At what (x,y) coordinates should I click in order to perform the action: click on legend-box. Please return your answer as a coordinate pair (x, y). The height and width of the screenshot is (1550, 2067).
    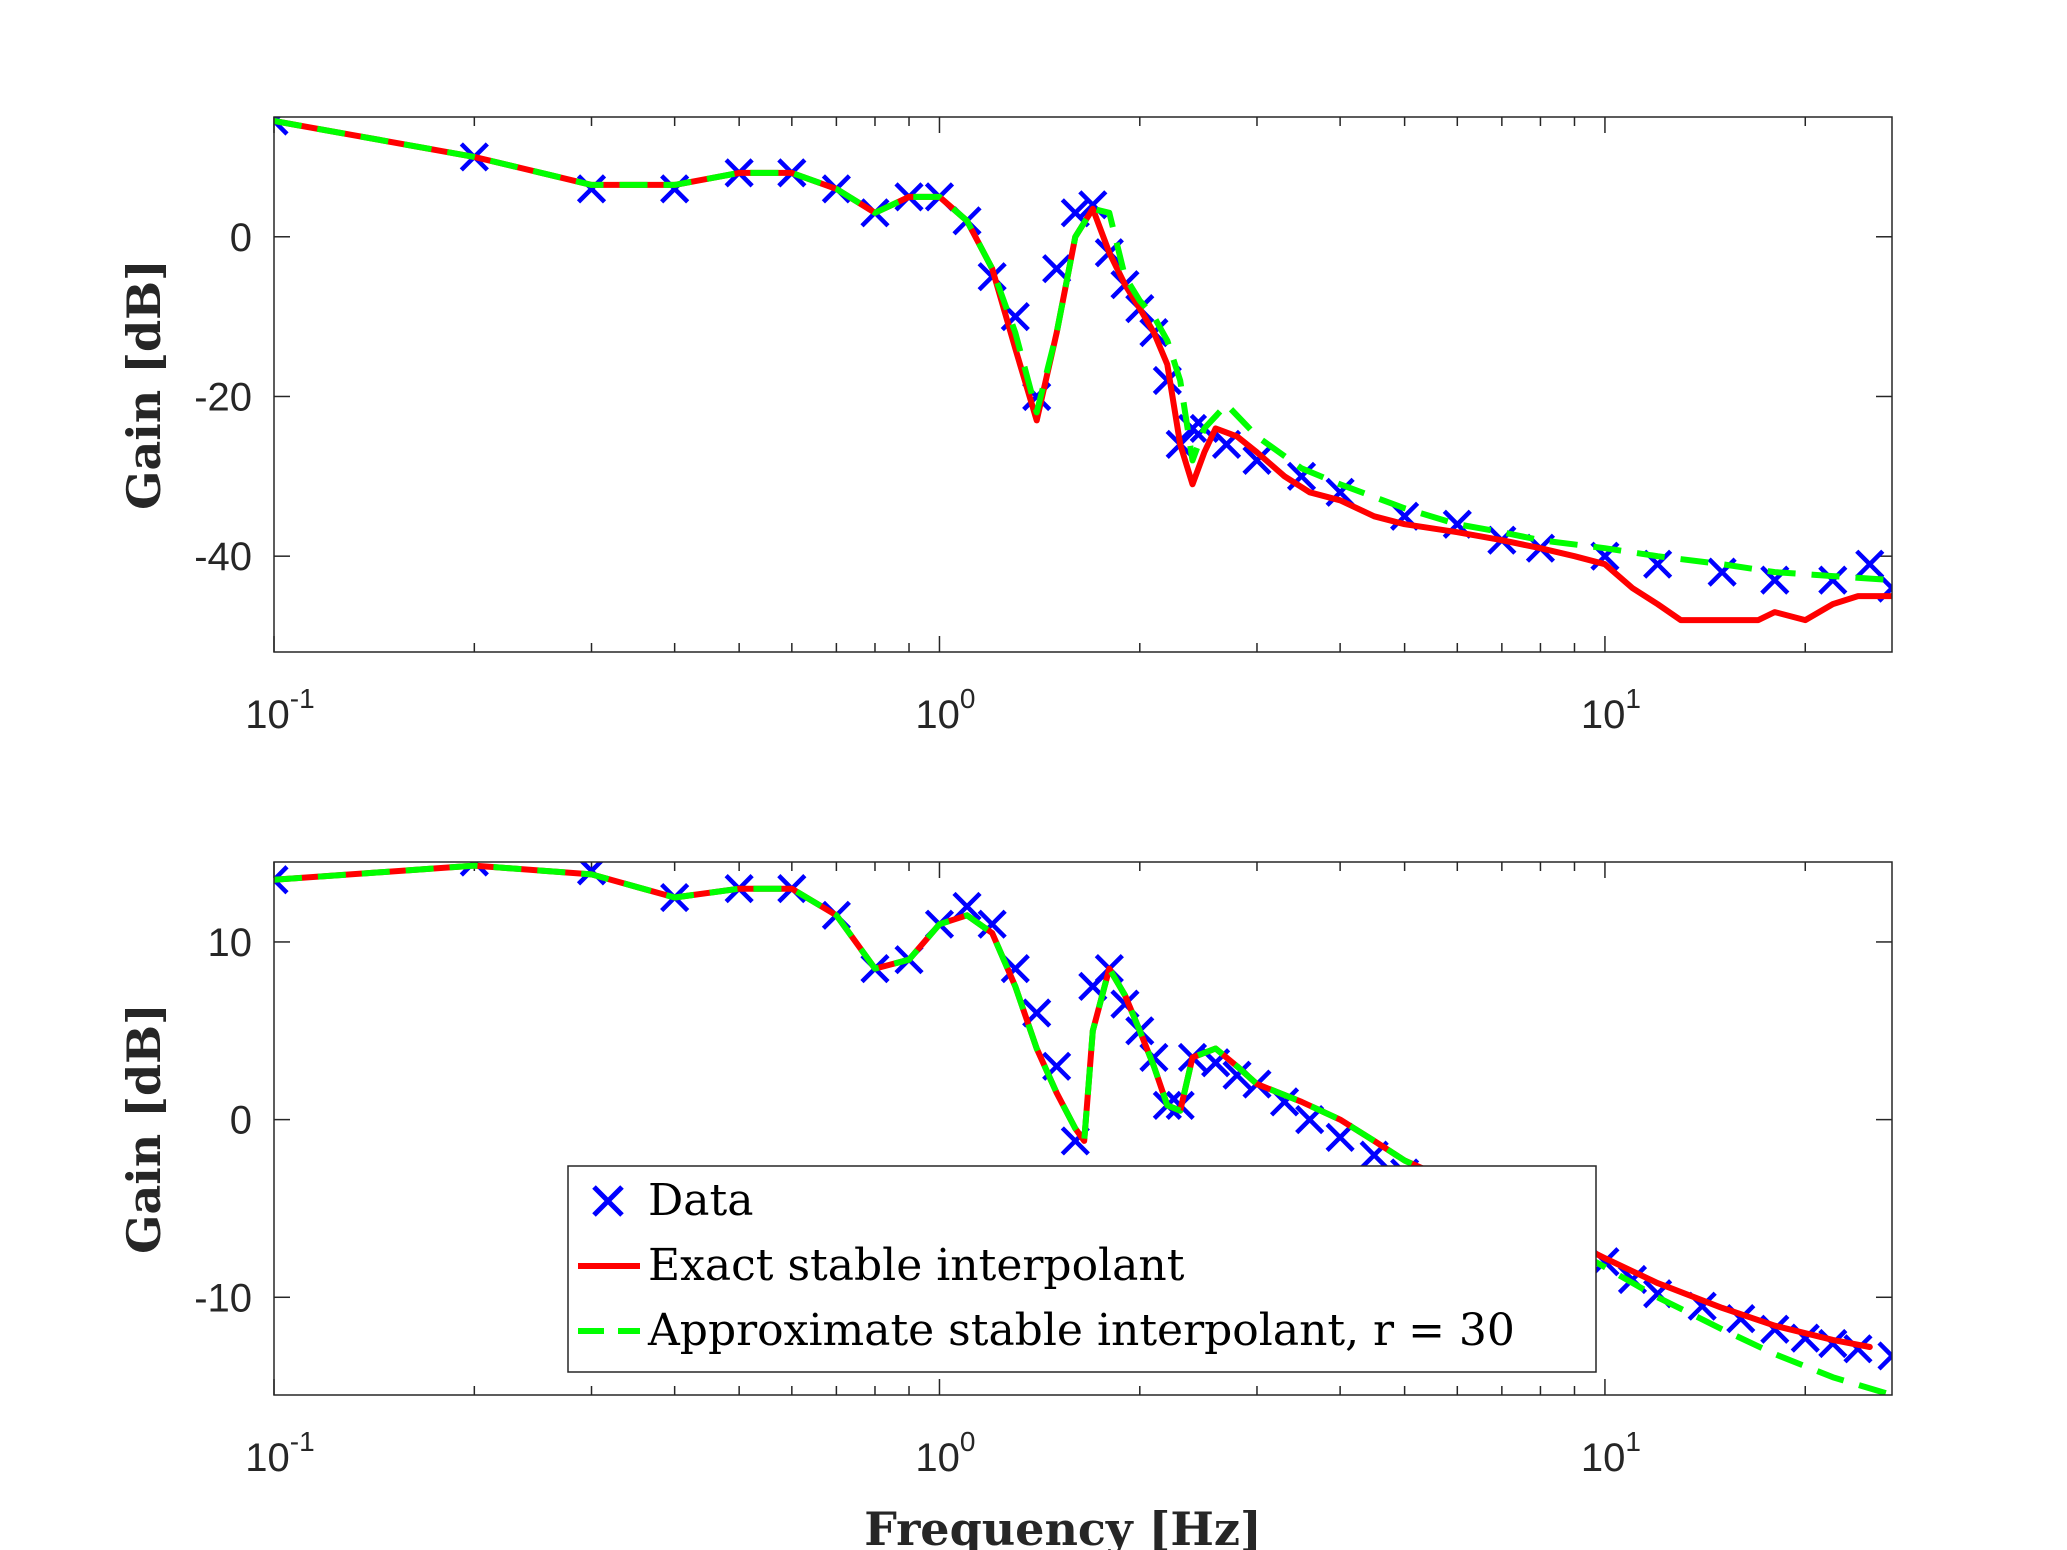
    Looking at the image, I should click on (1082, 1269).